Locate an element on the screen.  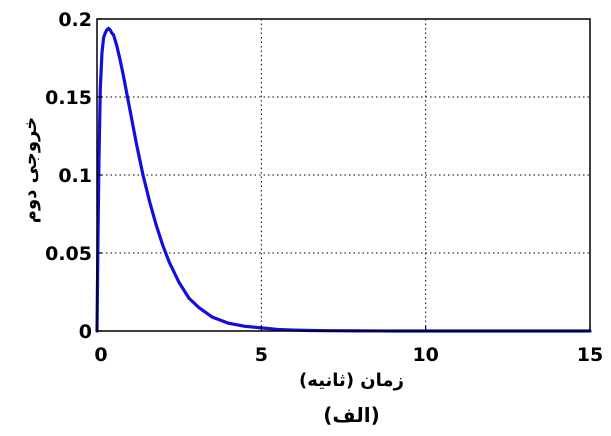
y-tick-label: 0.15 is located at coordinates (68, 98).